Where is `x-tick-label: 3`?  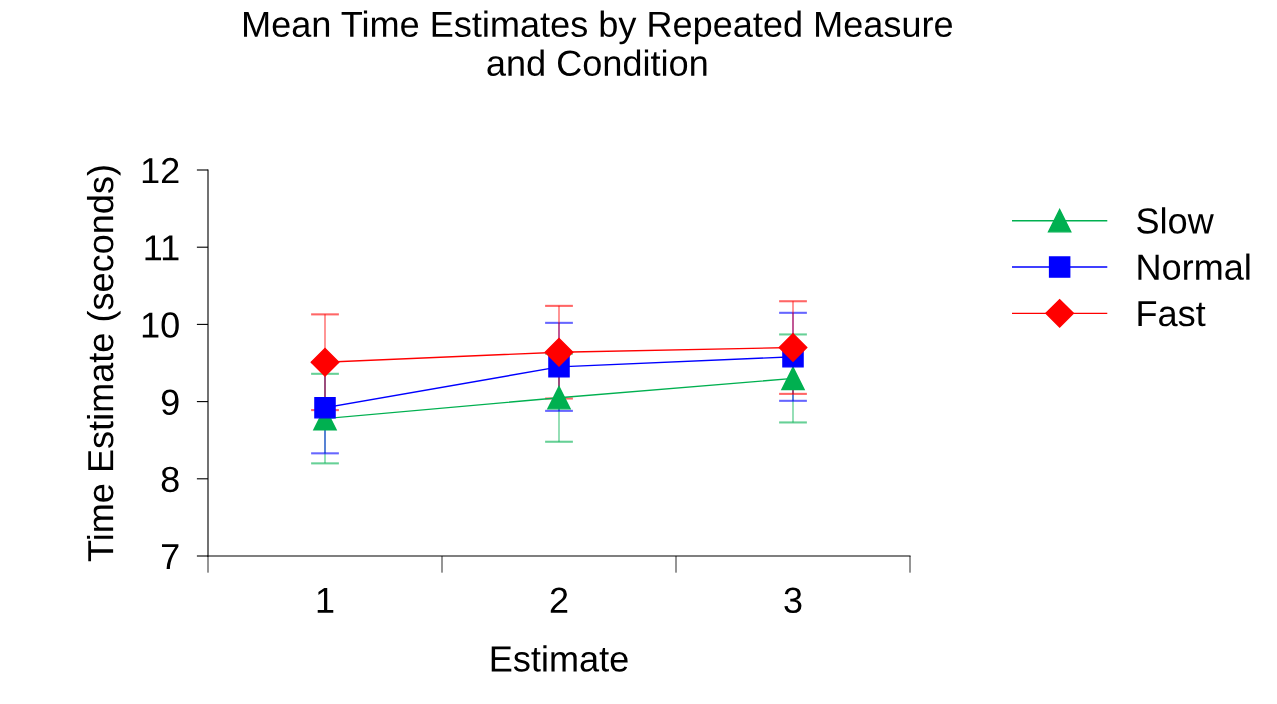
x-tick-label: 3 is located at coordinates (793, 600).